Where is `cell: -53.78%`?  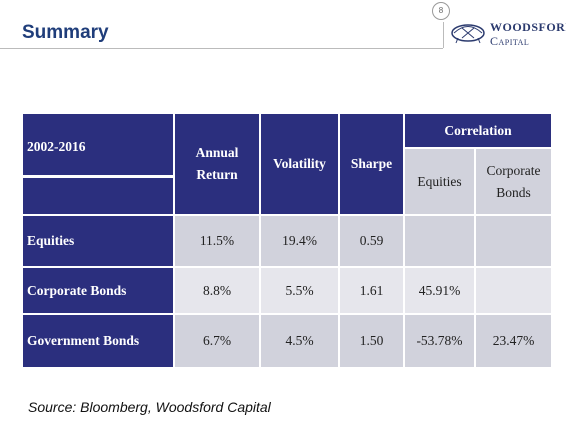
cell: -53.78% is located at coordinates (439, 341).